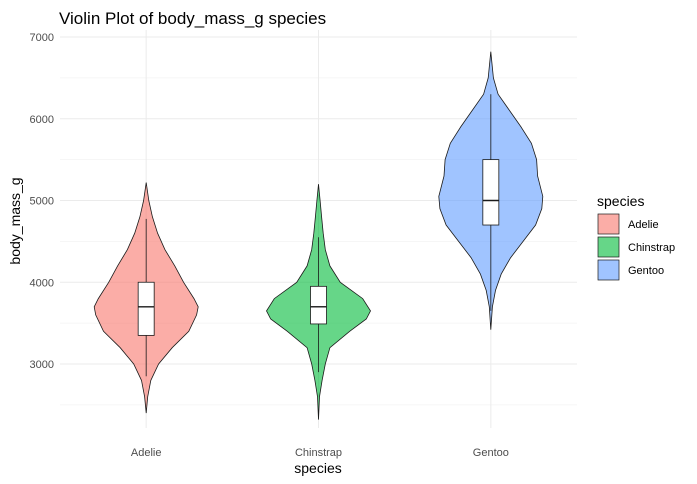 This screenshot has height=484, width=697. Describe the element at coordinates (620, 201) in the screenshot. I see `legend-title: species` at that location.